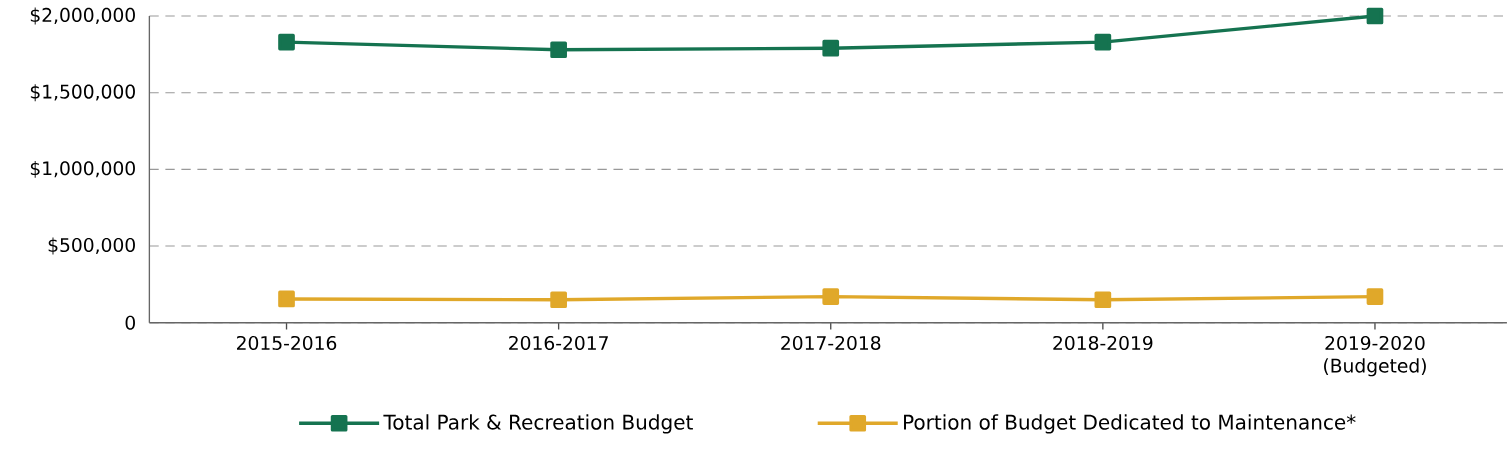 The image size is (1507, 453). What do you see at coordinates (1130, 424) in the screenshot?
I see `legend-label: Portion of Budget Dedicated to Maintenance*` at bounding box center [1130, 424].